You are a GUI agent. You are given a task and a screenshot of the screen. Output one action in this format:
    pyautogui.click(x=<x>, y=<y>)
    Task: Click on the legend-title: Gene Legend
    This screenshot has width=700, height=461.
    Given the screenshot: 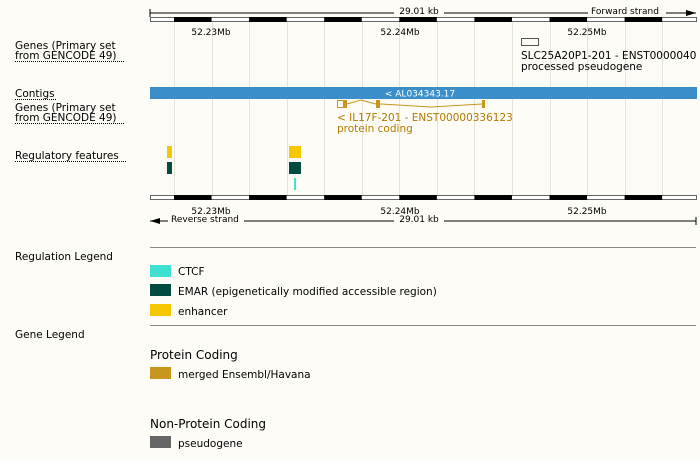 What is the action you would take?
    pyautogui.click(x=50, y=335)
    